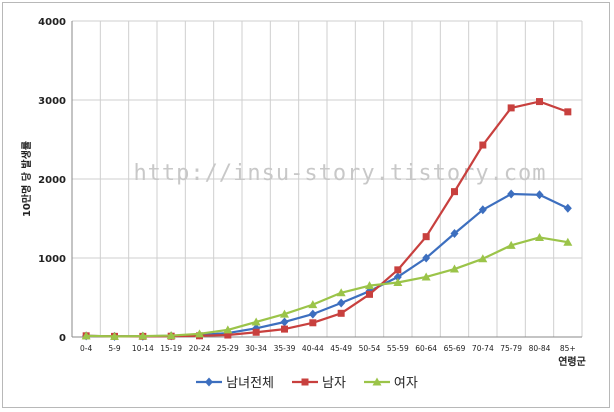 Image resolution: width=614 pixels, height=412 pixels. Describe the element at coordinates (334, 383) in the screenshot. I see `legend-label: 남자` at that location.